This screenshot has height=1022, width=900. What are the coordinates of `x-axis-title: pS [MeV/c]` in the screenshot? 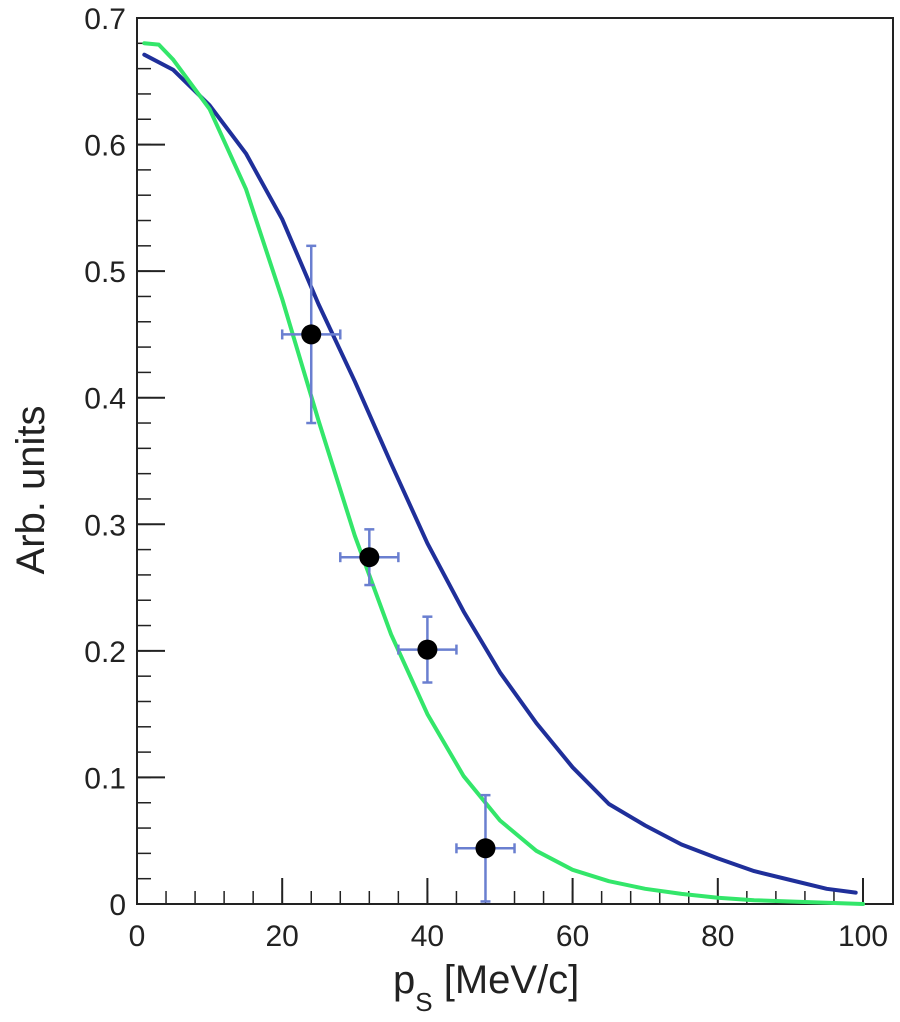 It's located at (486, 987).